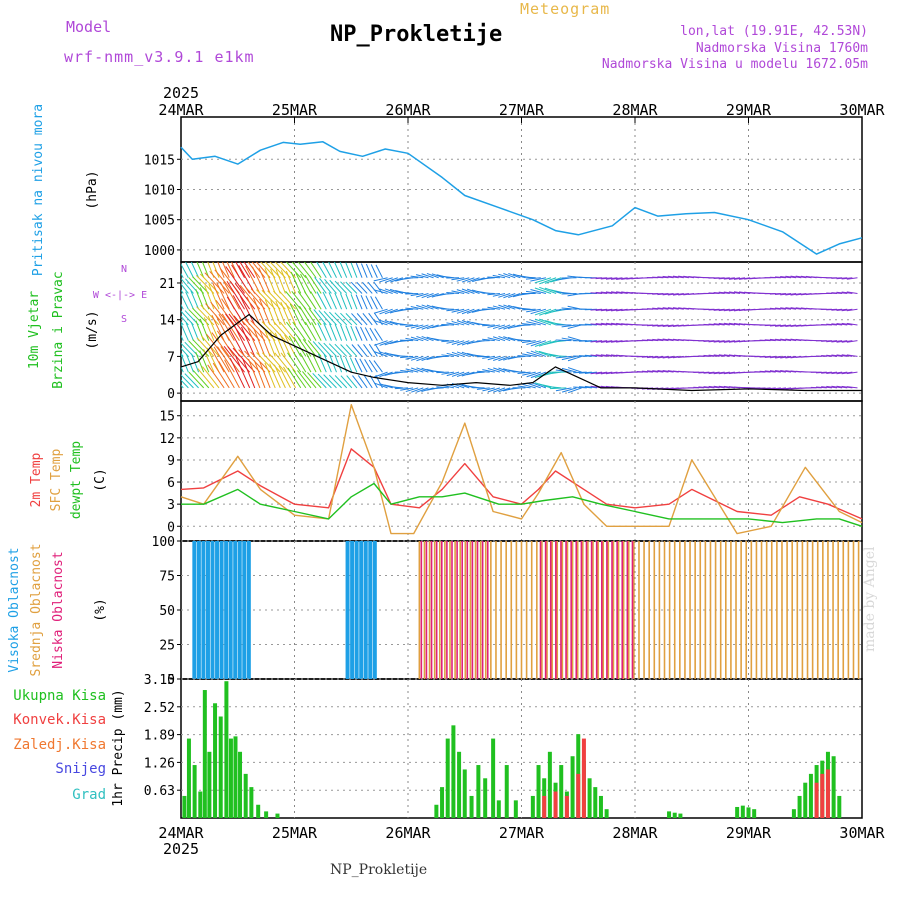  What do you see at coordinates (159, 736) in the screenshot?
I see `y-tick-label: 1.89` at bounding box center [159, 736].